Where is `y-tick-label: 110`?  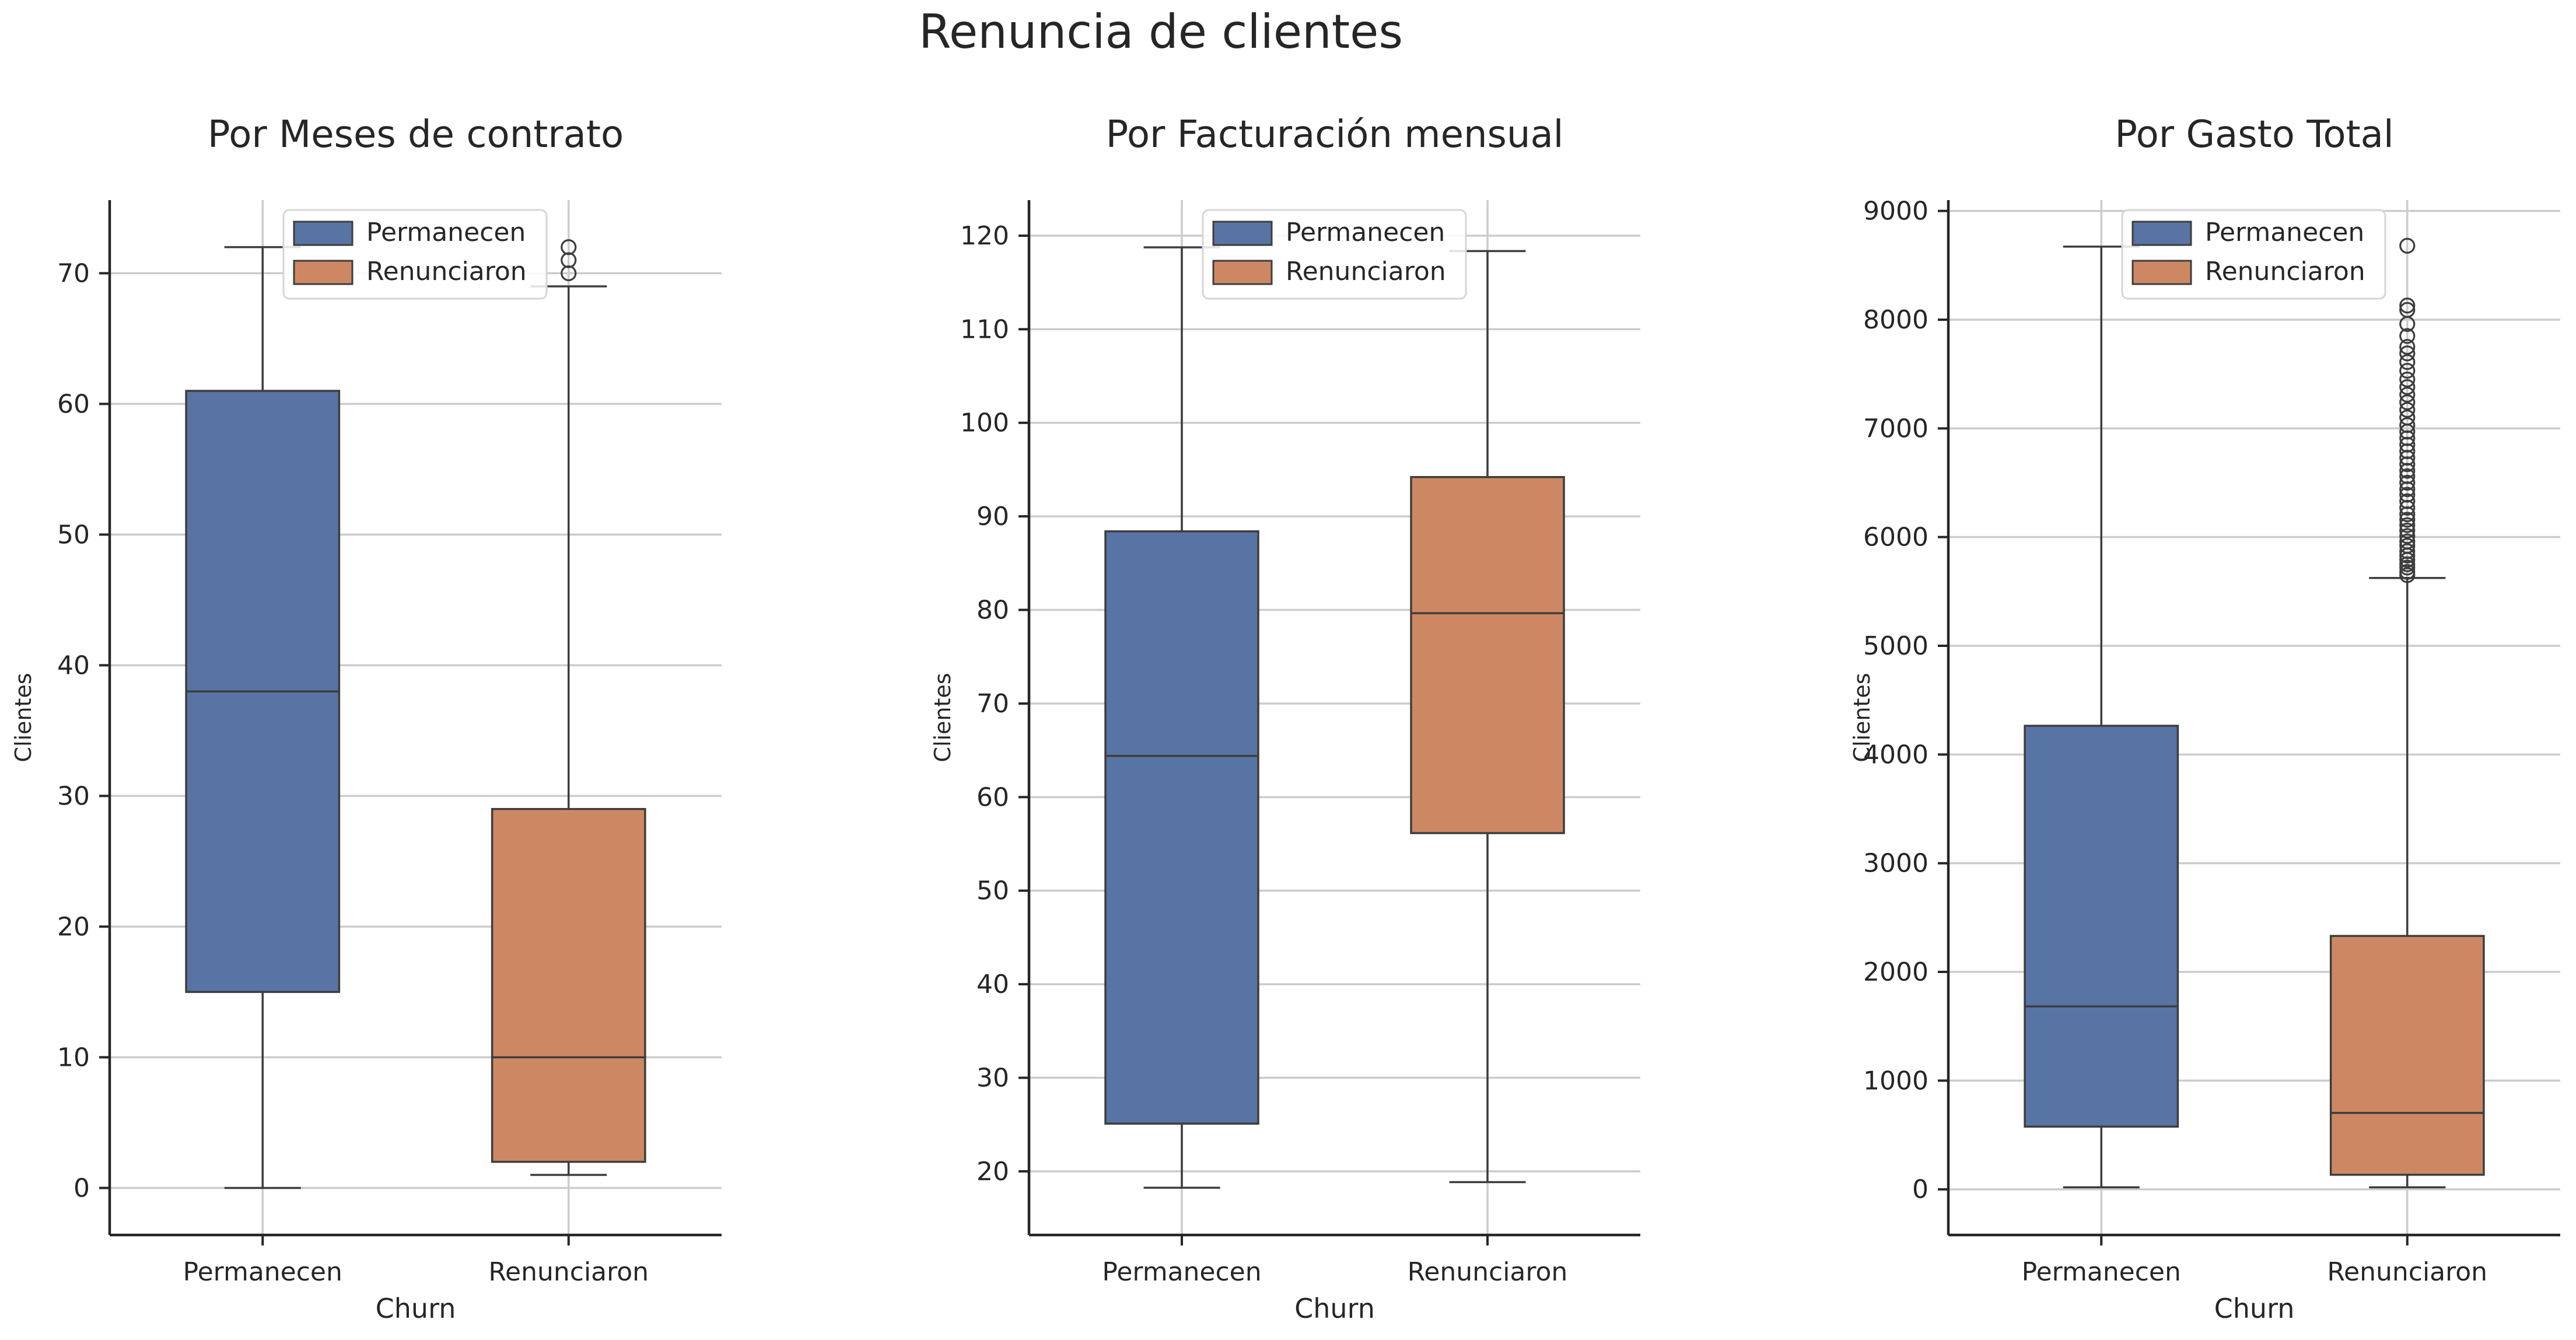
y-tick-label: 110 is located at coordinates (984, 329).